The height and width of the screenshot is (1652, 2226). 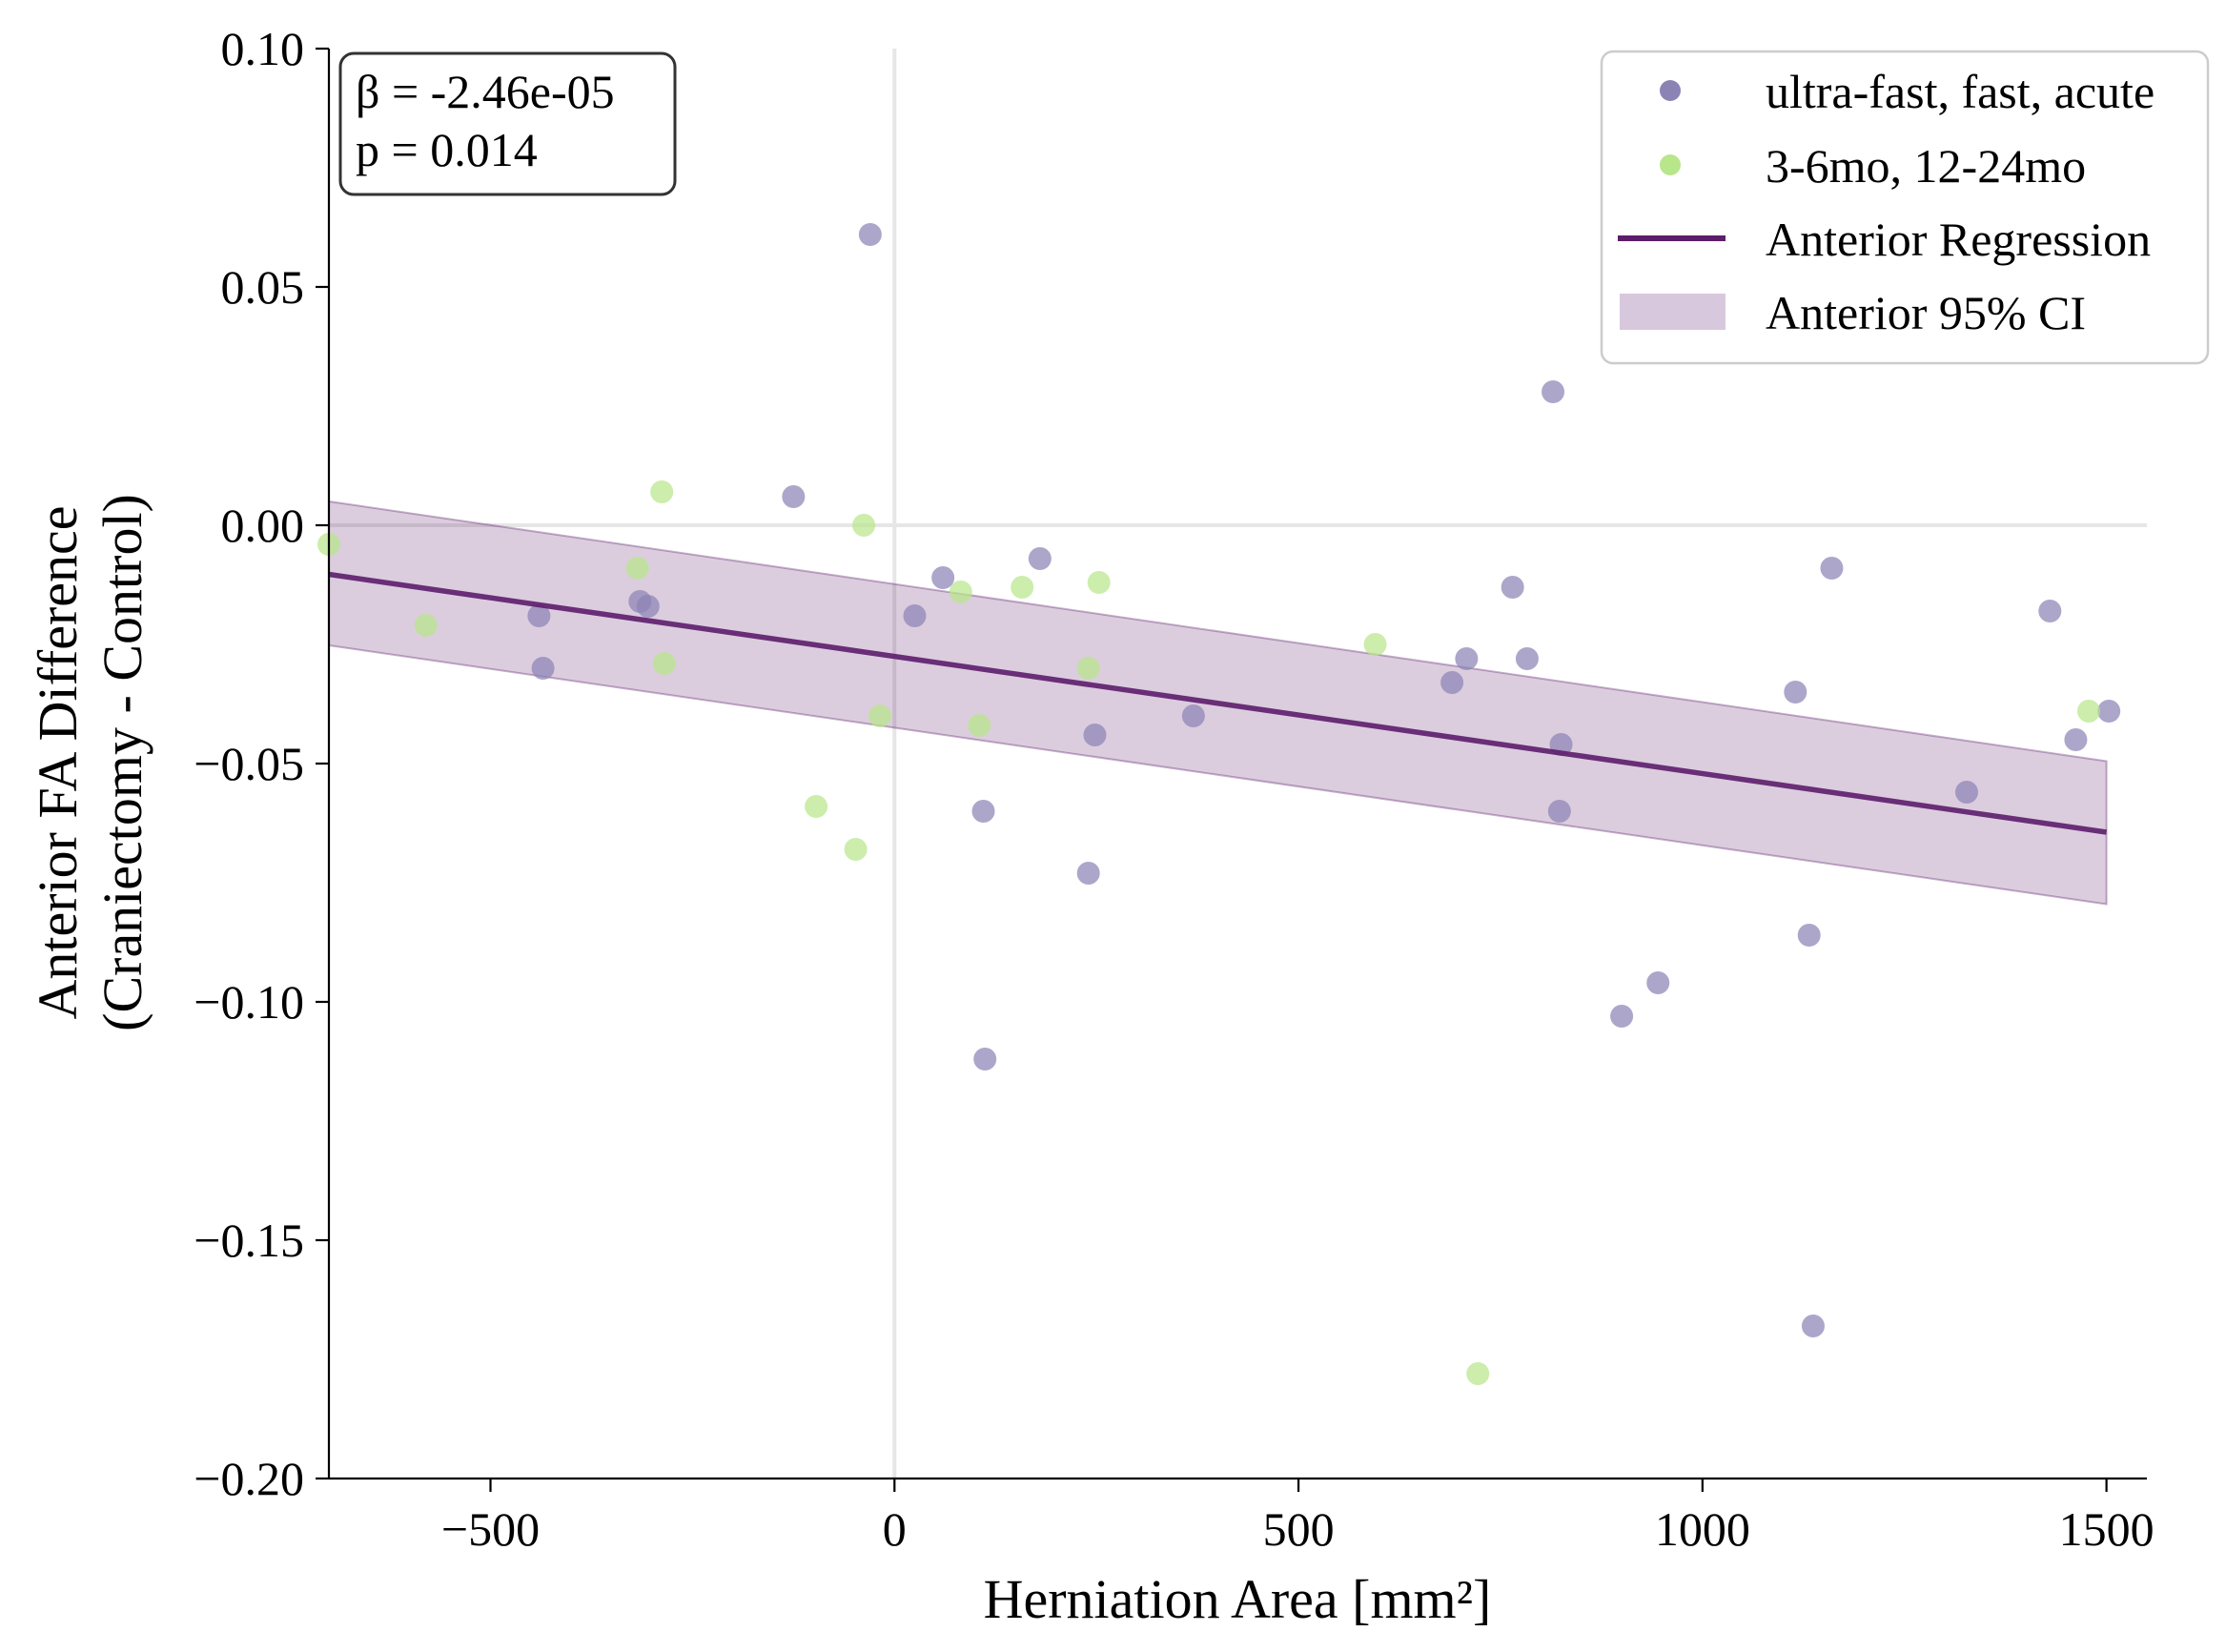 What do you see at coordinates (895, 1529) in the screenshot?
I see `x-tick-label: 0` at bounding box center [895, 1529].